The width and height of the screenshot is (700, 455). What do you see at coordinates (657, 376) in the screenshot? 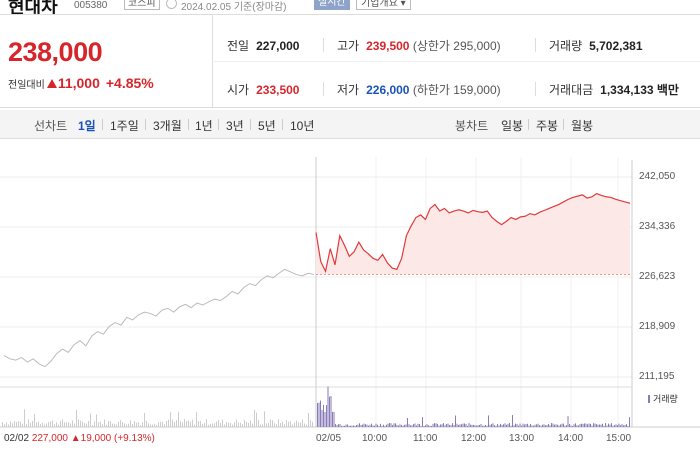
I see `y-tick-label: 211,195` at bounding box center [657, 376].